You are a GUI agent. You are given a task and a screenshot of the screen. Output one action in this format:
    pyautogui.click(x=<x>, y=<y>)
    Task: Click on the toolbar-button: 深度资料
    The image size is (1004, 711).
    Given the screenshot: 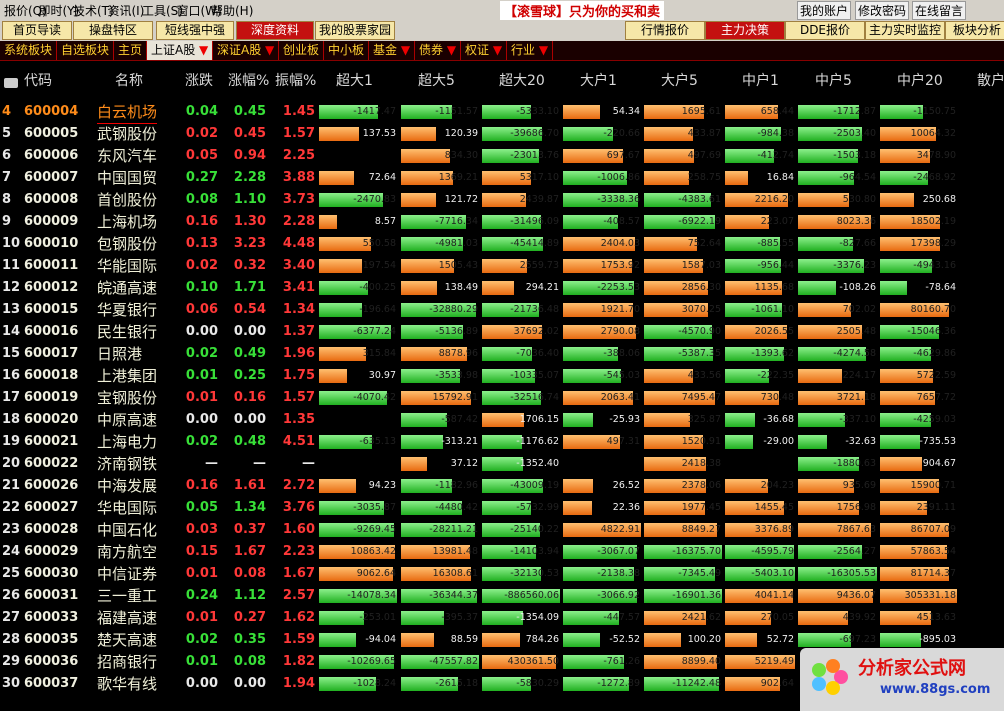 What is the action you would take?
    pyautogui.click(x=275, y=30)
    